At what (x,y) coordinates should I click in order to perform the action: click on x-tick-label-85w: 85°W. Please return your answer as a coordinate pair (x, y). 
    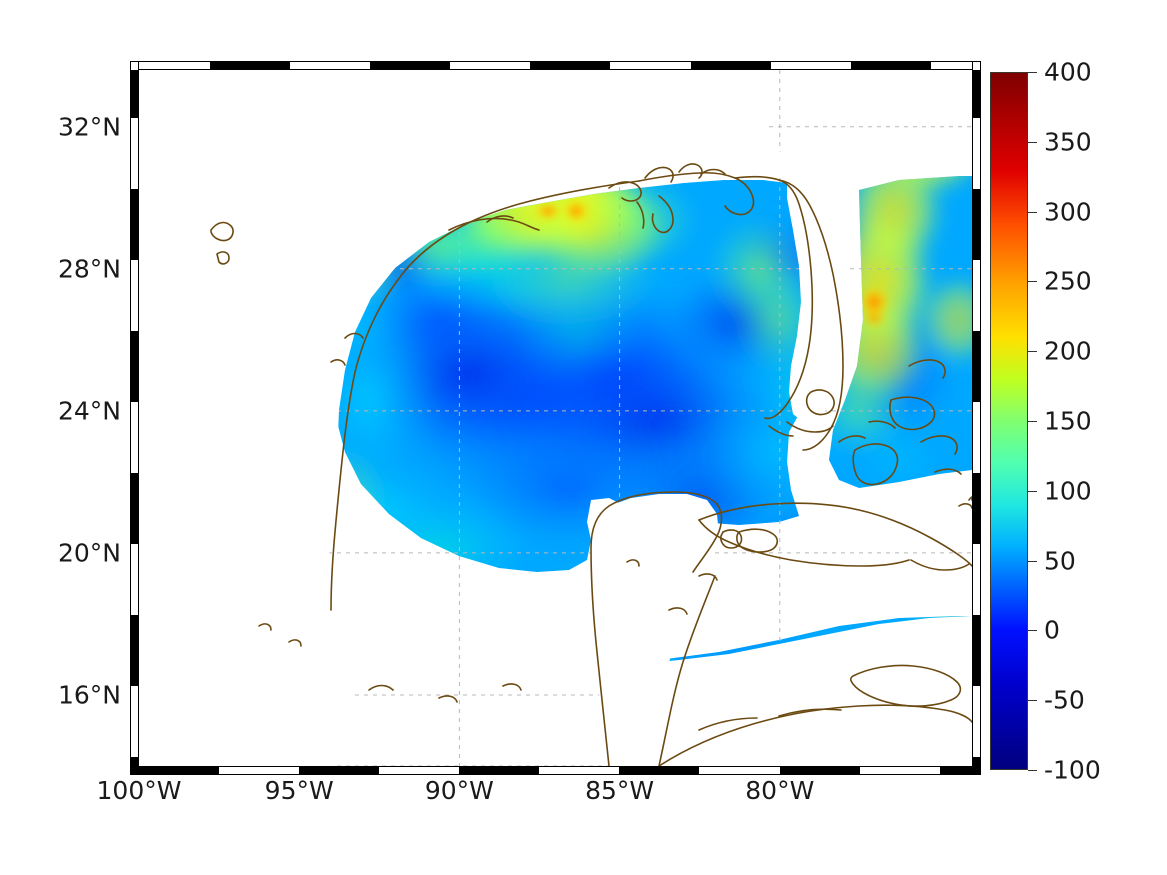
    Looking at the image, I should click on (620, 790).